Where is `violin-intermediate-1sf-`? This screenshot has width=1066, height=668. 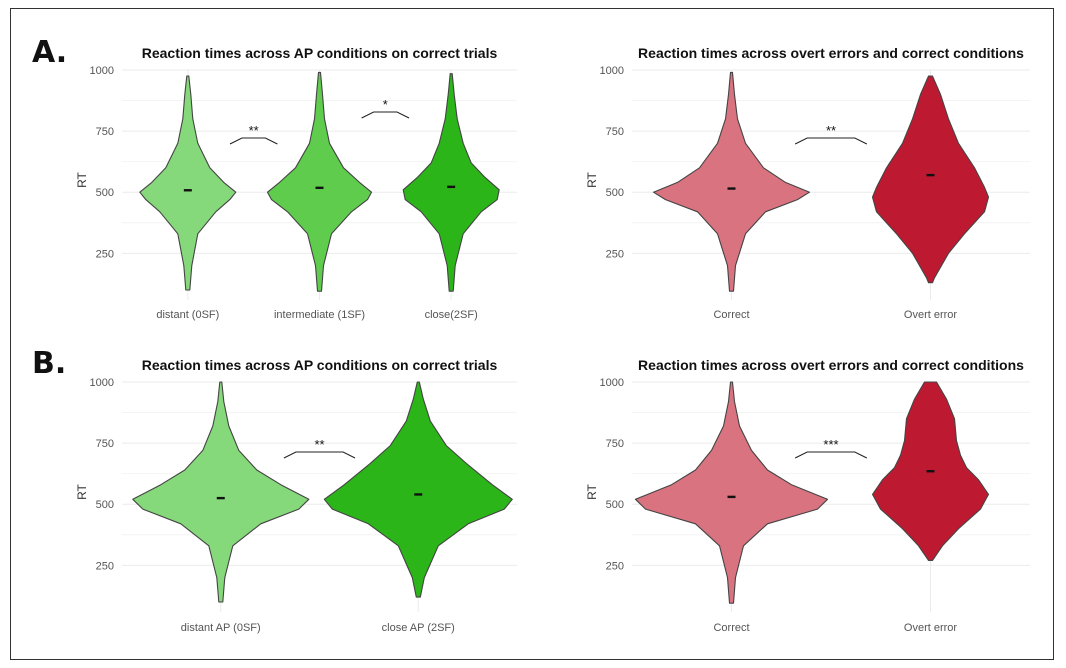
violin-intermediate-1sf- is located at coordinates (319, 181).